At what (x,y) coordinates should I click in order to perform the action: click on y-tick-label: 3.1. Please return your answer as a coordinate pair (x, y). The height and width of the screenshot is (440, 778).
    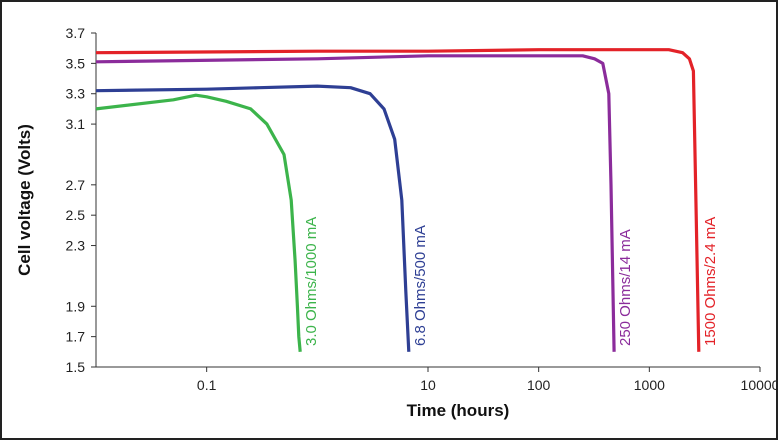
    Looking at the image, I should click on (76, 124).